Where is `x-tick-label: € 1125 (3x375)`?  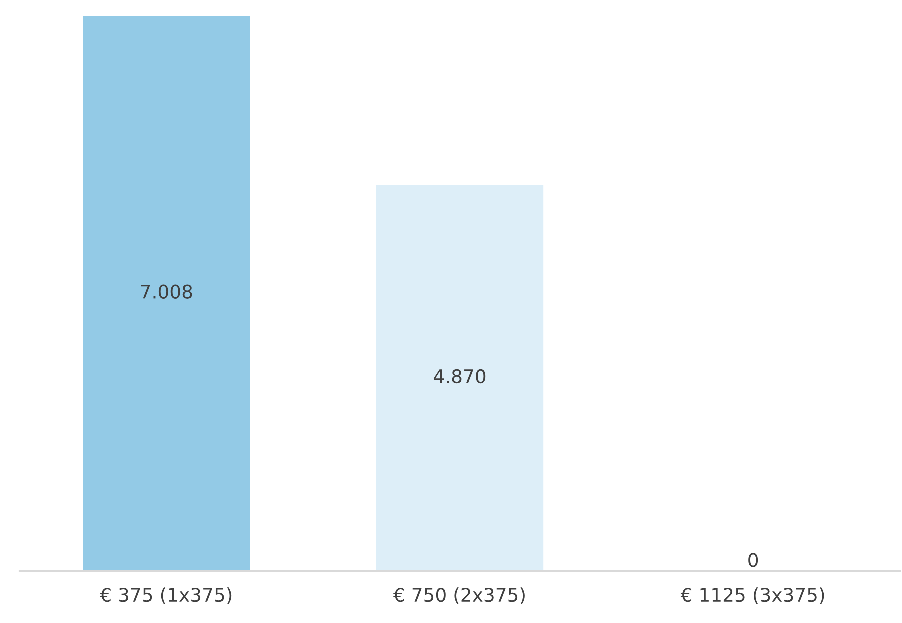
x-tick-label: € 1125 (3x375) is located at coordinates (752, 596).